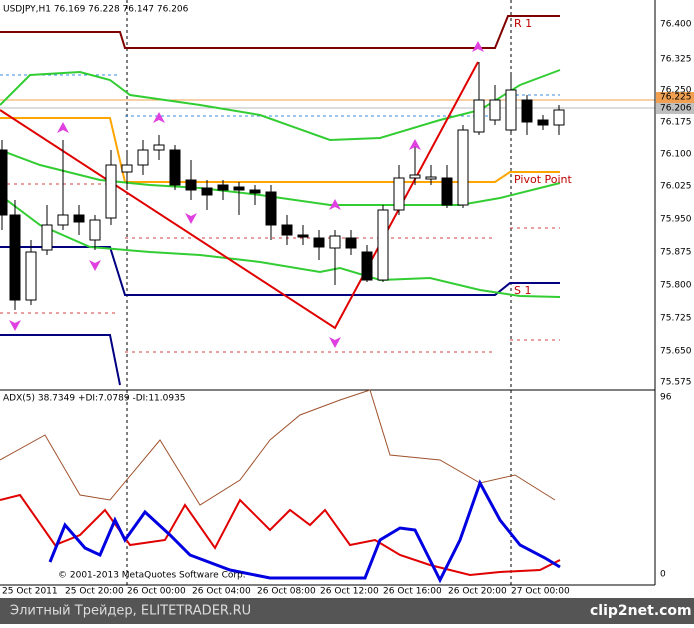  I want to click on indicator-axis-label: 0, so click(663, 575).